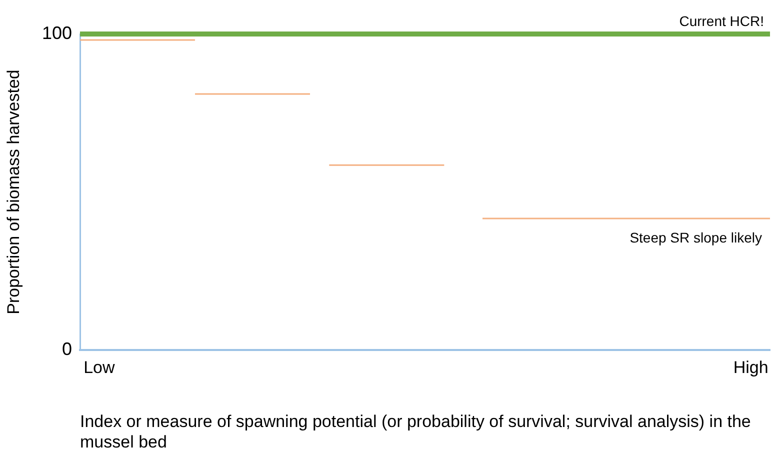  Describe the element at coordinates (13, 192) in the screenshot. I see `y-axis-title: Proportion of biomass harvested` at that location.